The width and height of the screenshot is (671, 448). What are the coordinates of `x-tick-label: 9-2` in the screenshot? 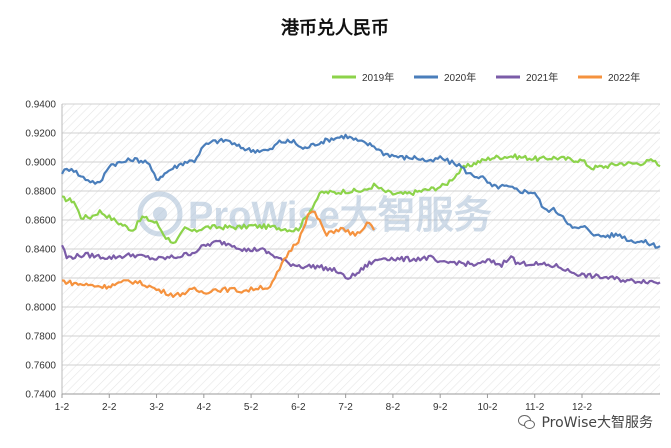 It's located at (440, 407).